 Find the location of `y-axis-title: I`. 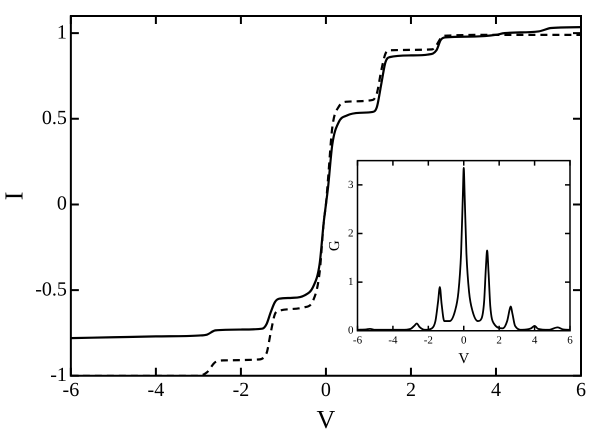

y-axis-title: I is located at coordinates (14, 196).